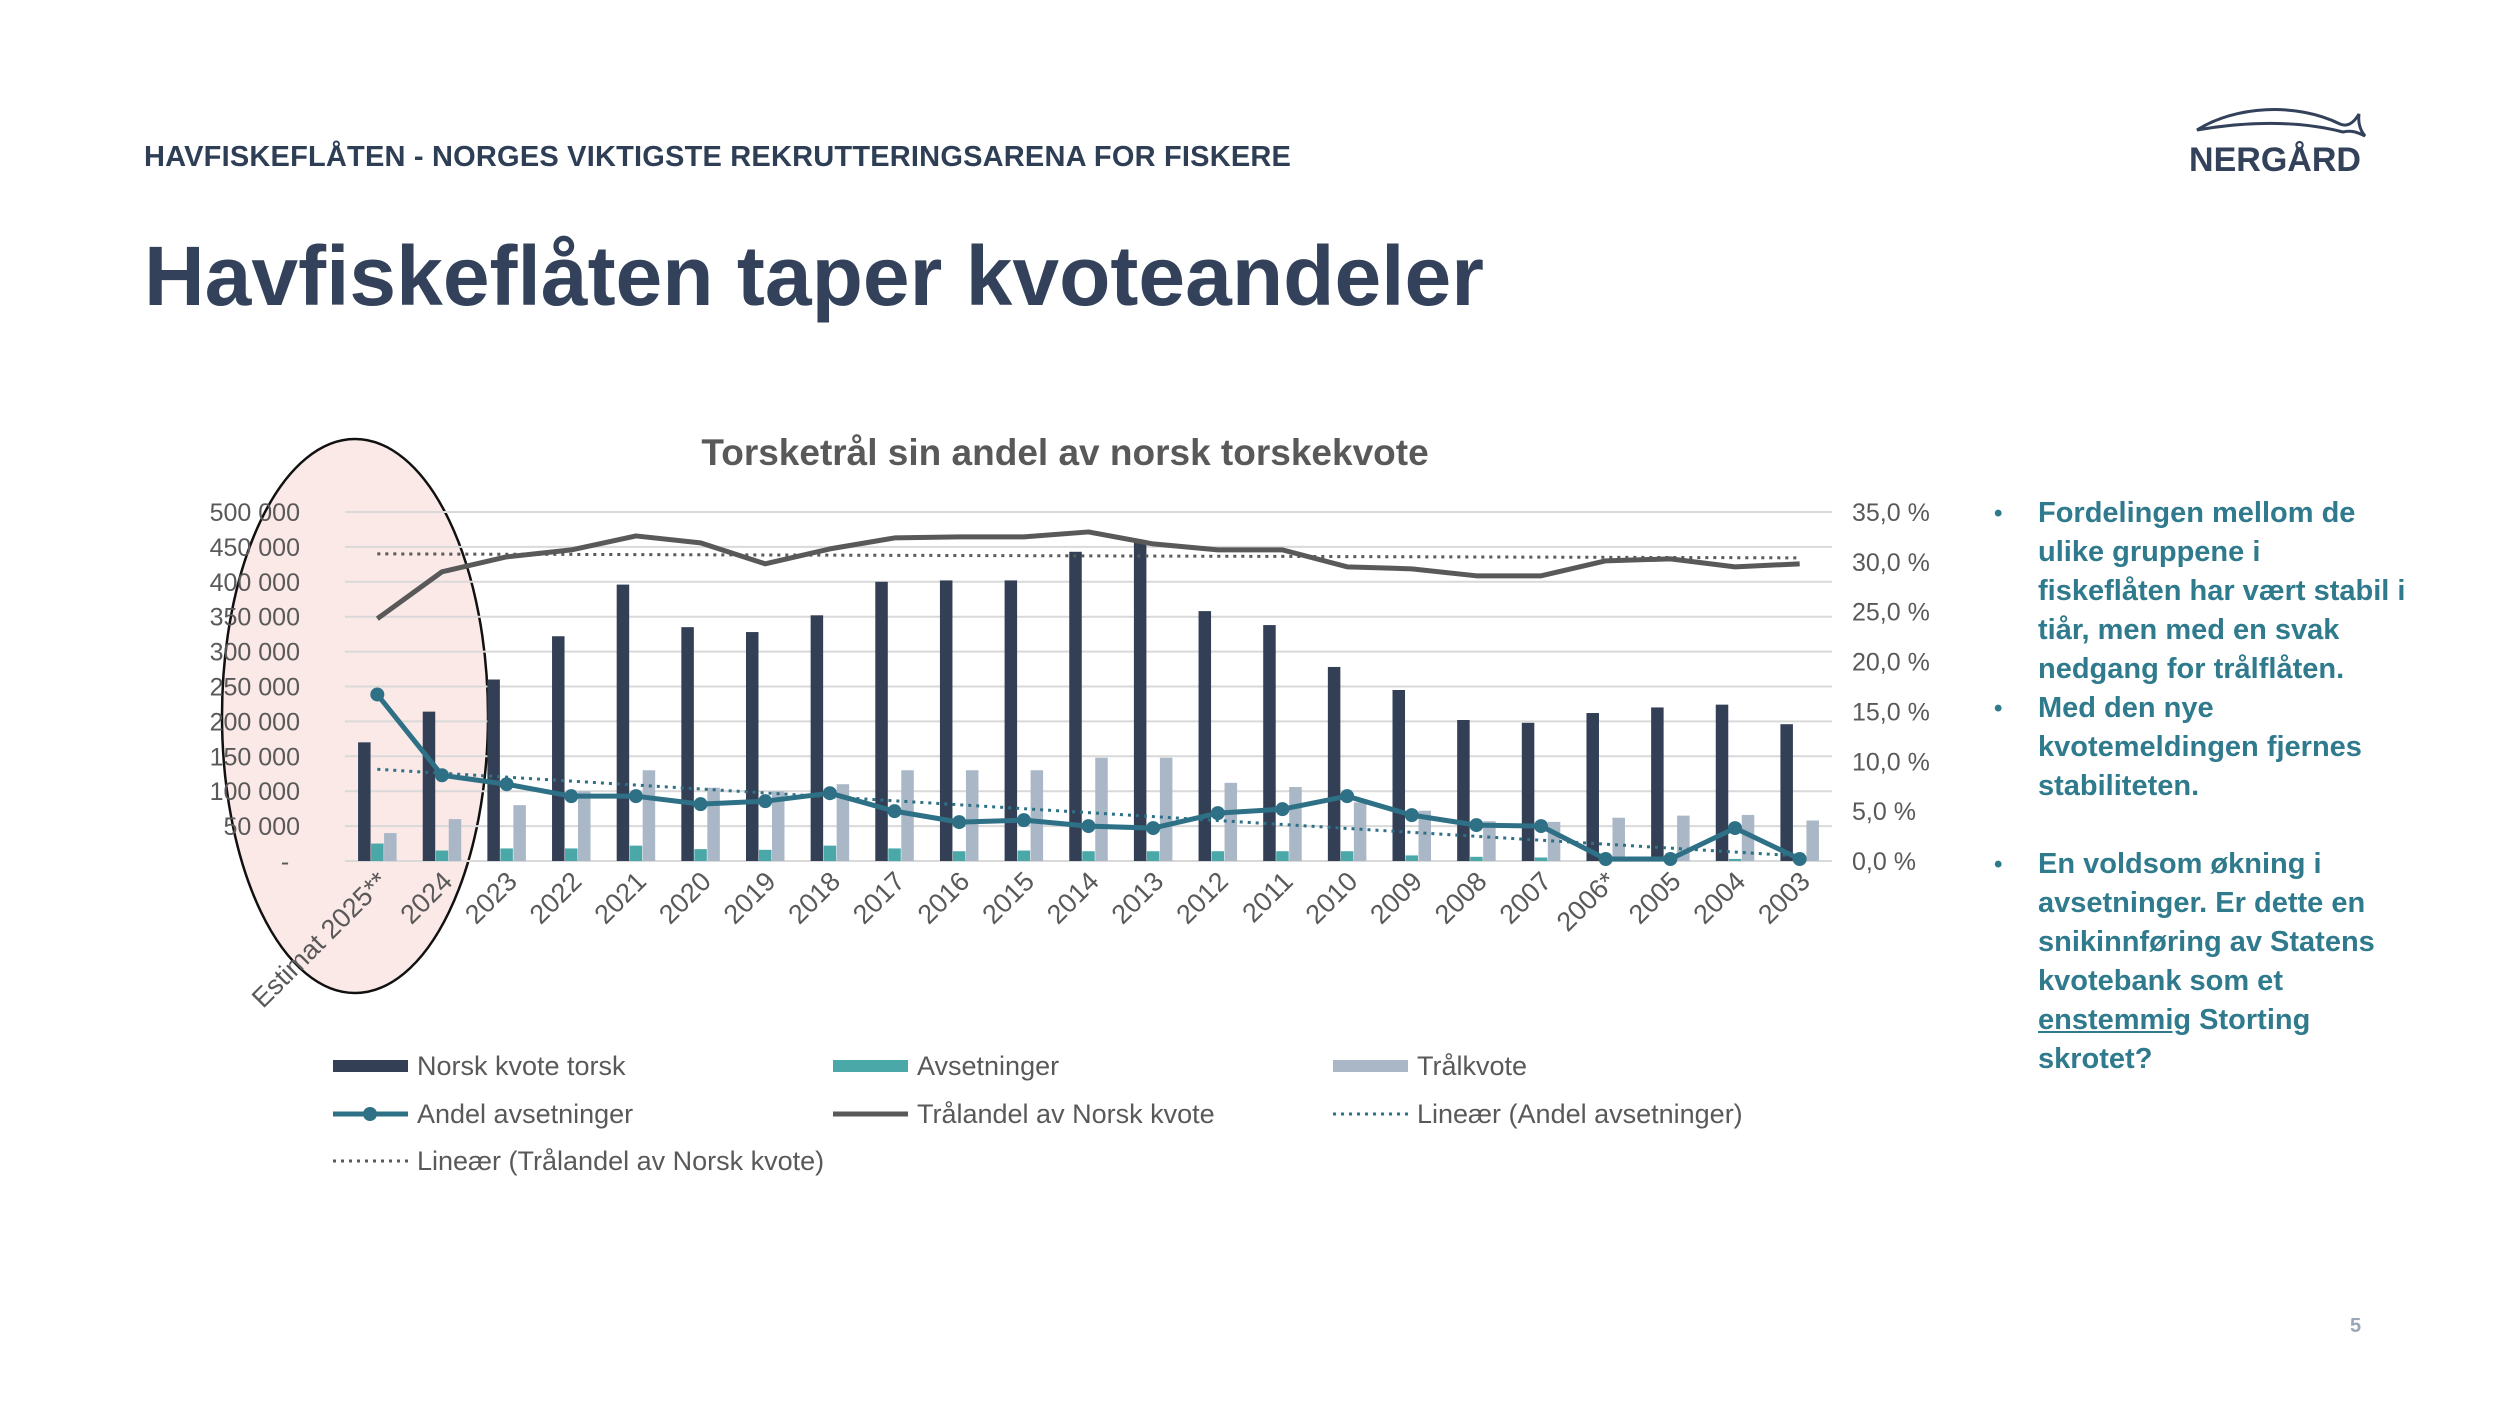  I want to click on y-left-tick-label: 350 000, so click(255, 618).